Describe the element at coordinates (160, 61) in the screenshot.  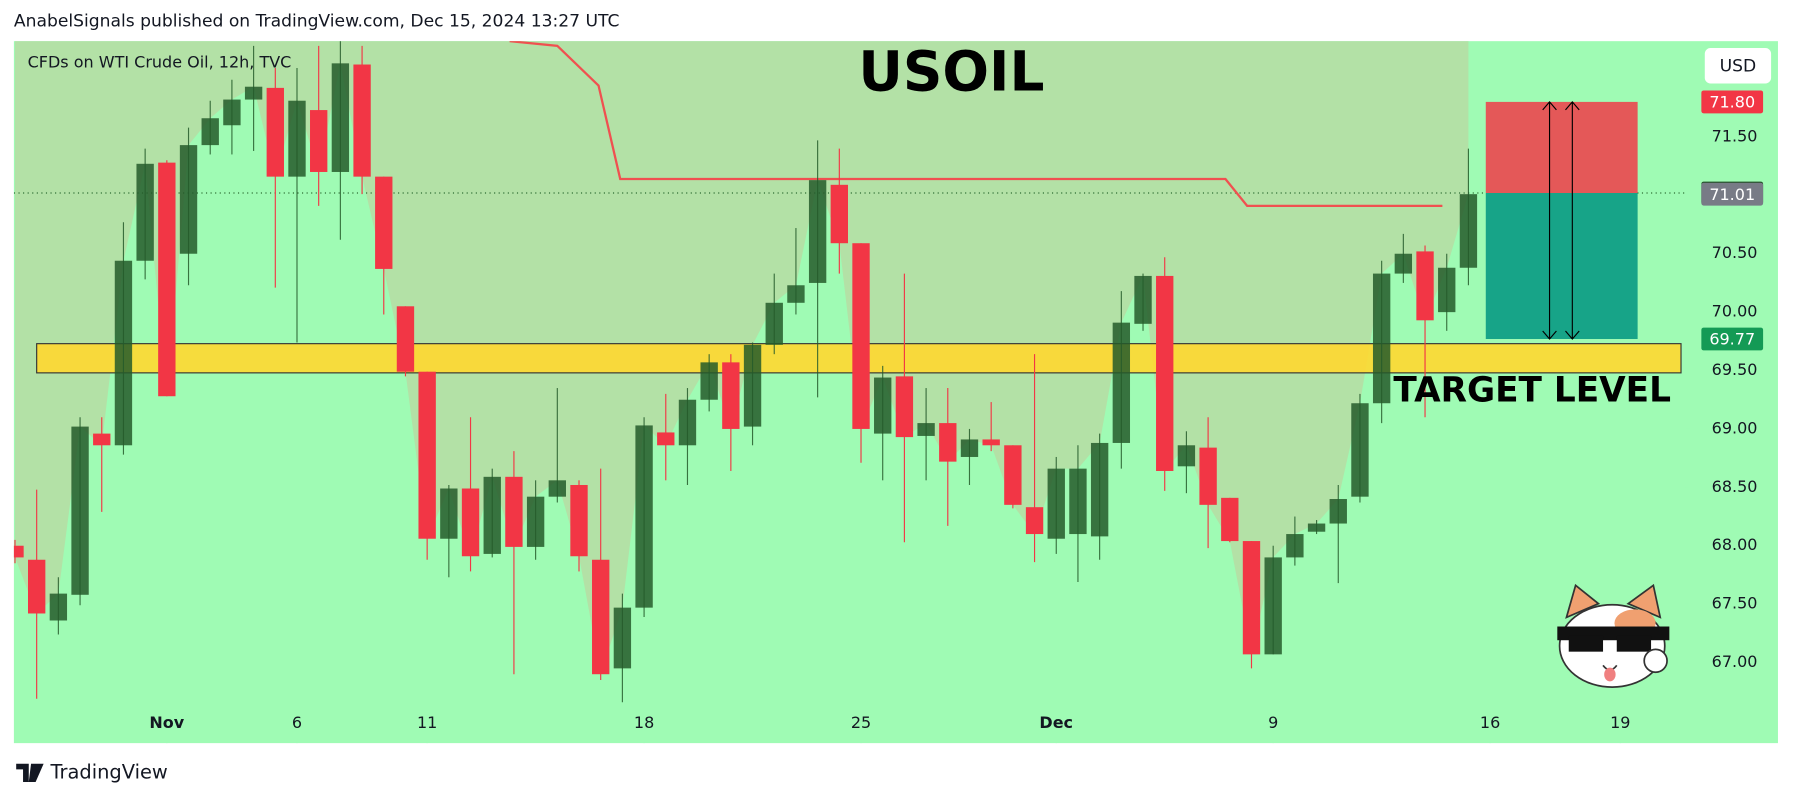
I see `chart-subtitle: CFDs on WTI Crude Oil, 12h, TVC` at that location.